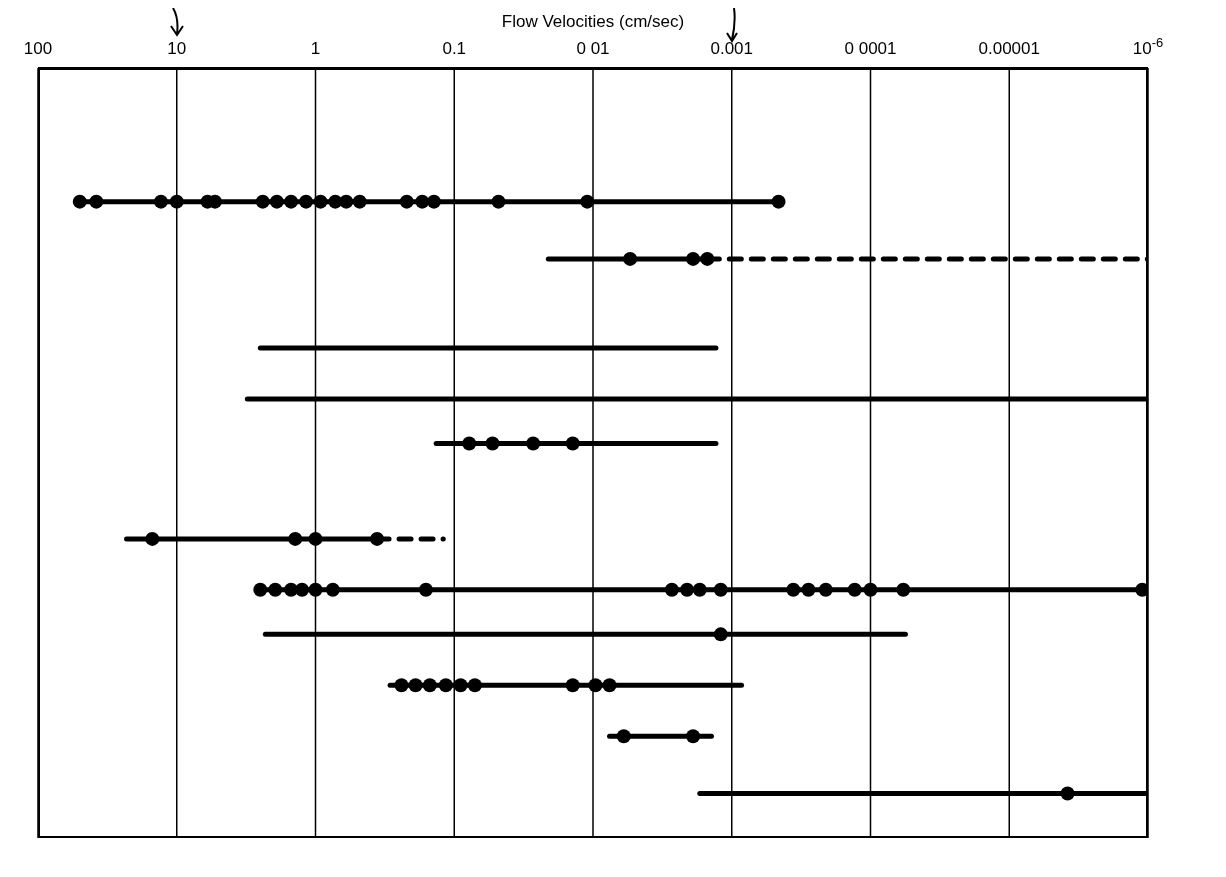 Image resolution: width=1226 pixels, height=877 pixels. I want to click on x-axis-title: Flow Velocities (cm/sec), so click(593, 22).